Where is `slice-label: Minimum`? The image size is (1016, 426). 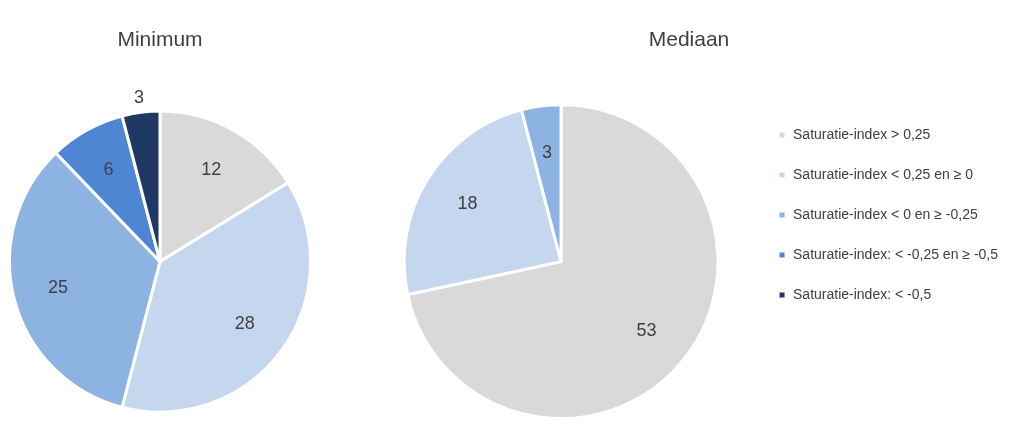 slice-label: Minimum is located at coordinates (160, 39).